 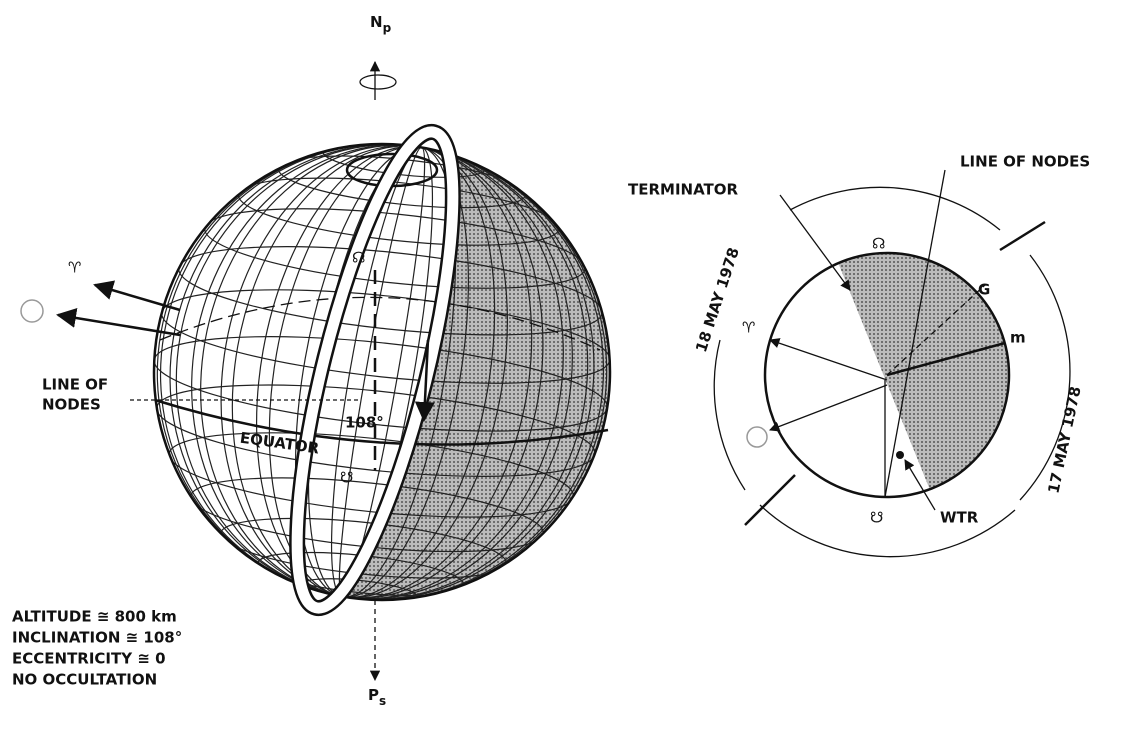 What do you see at coordinates (1064, 440) in the screenshot?
I see `date-label: 17 MAY 1978` at bounding box center [1064, 440].